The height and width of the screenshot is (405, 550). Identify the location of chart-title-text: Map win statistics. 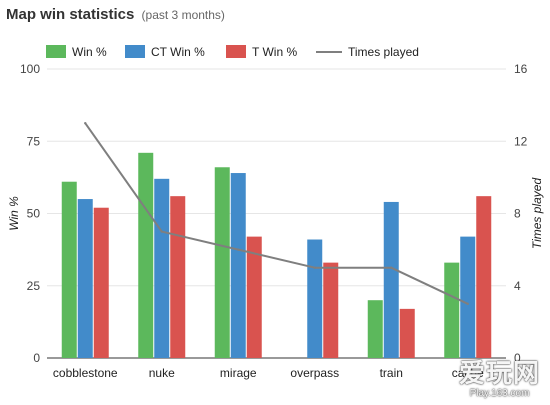
(70, 14).